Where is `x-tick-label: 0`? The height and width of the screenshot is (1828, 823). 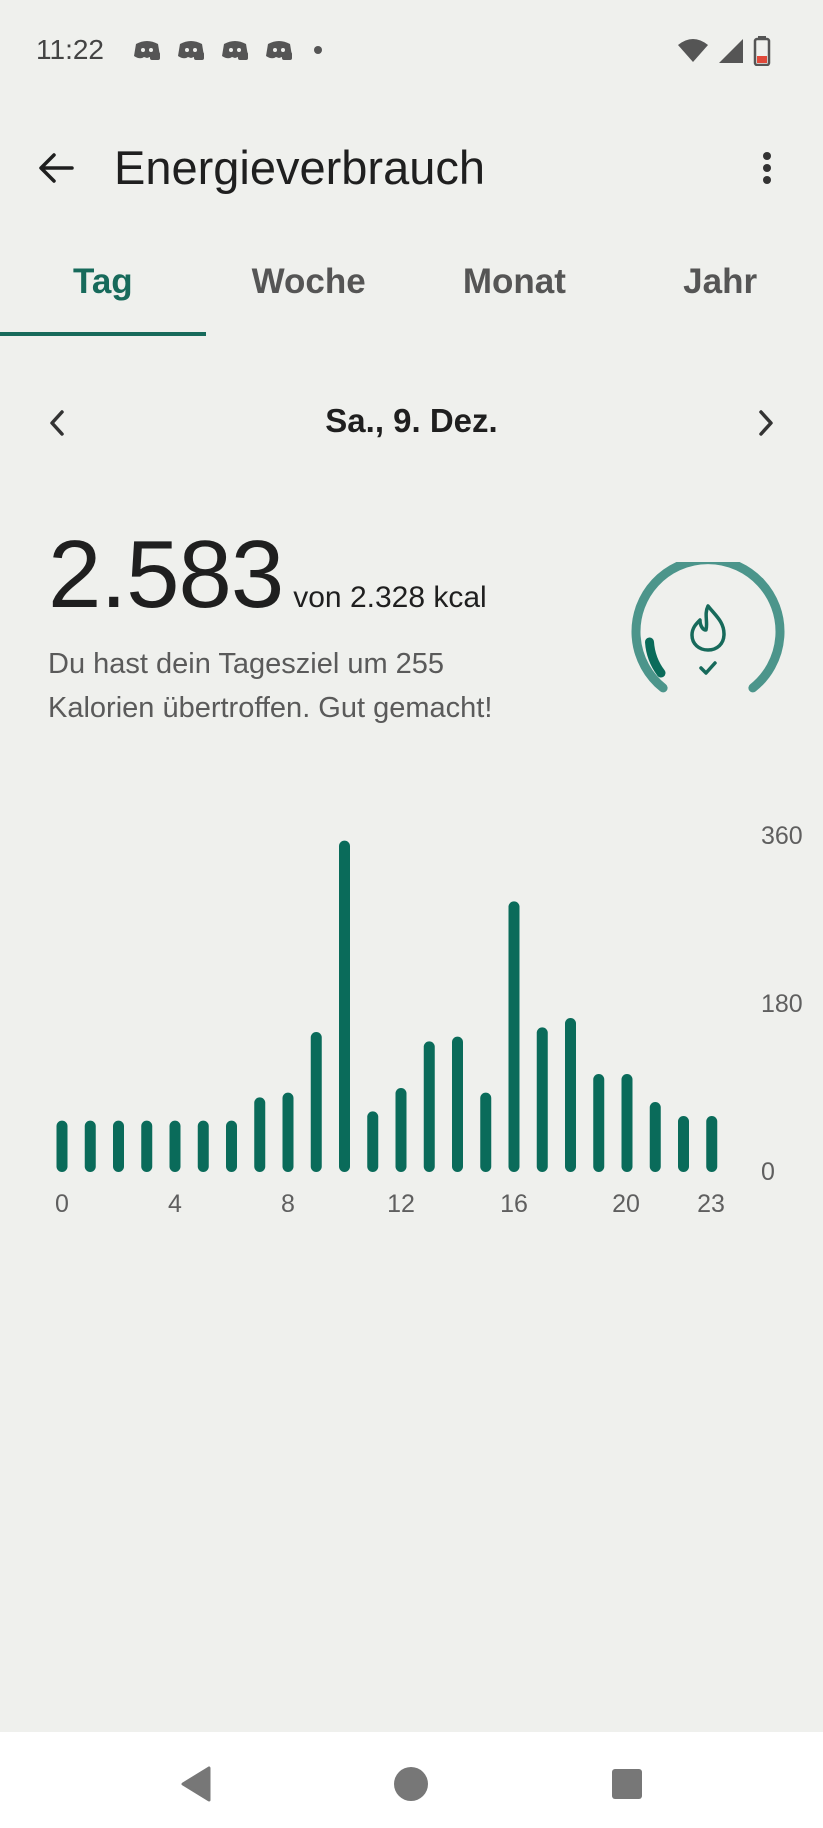 x-tick-label: 0 is located at coordinates (62, 1204).